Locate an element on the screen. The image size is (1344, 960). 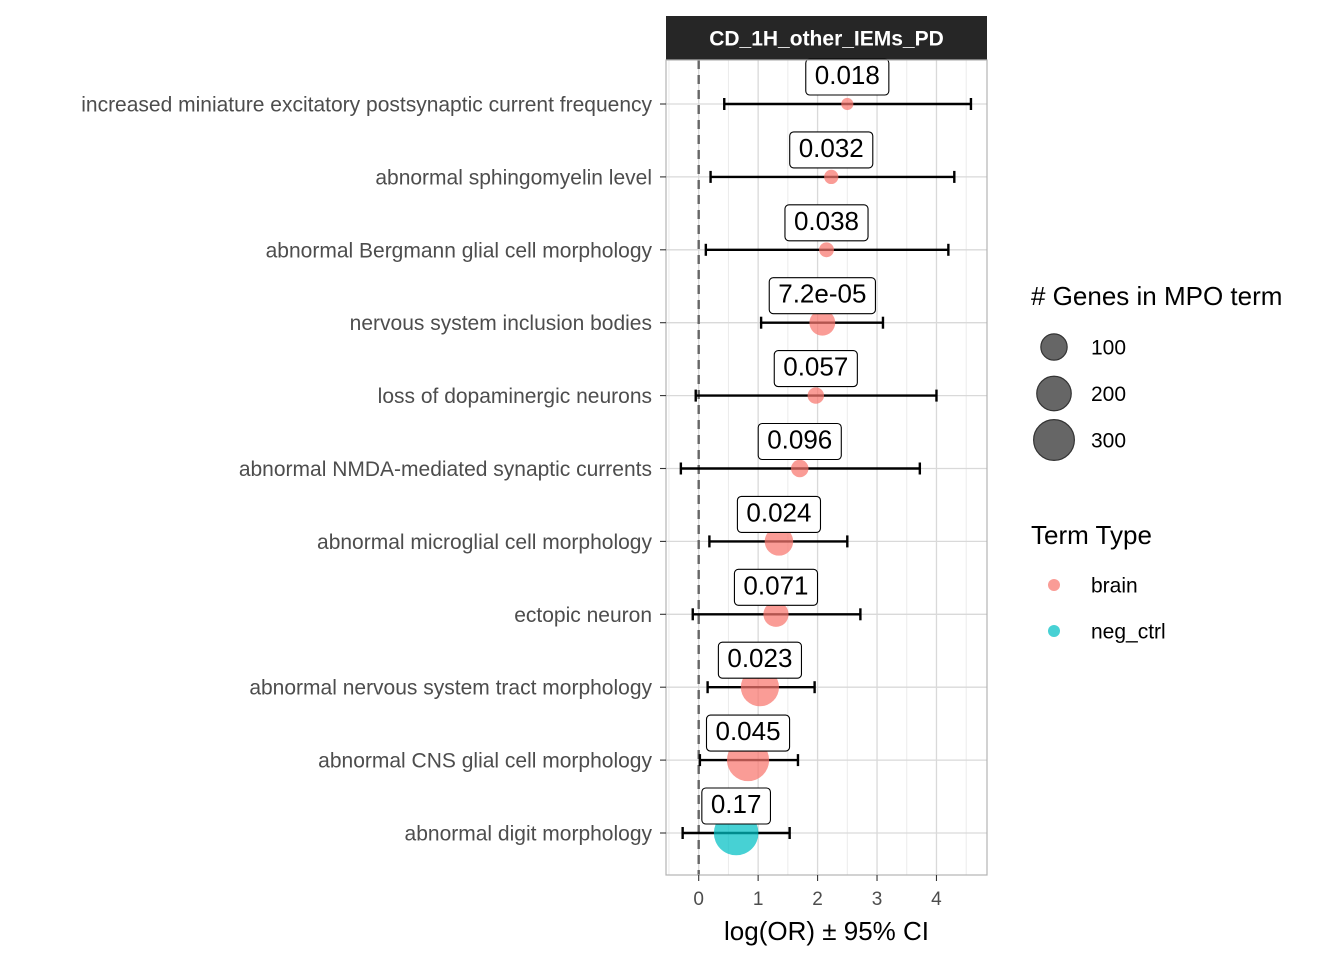
color-legend-label: brain is located at coordinates (1114, 586).